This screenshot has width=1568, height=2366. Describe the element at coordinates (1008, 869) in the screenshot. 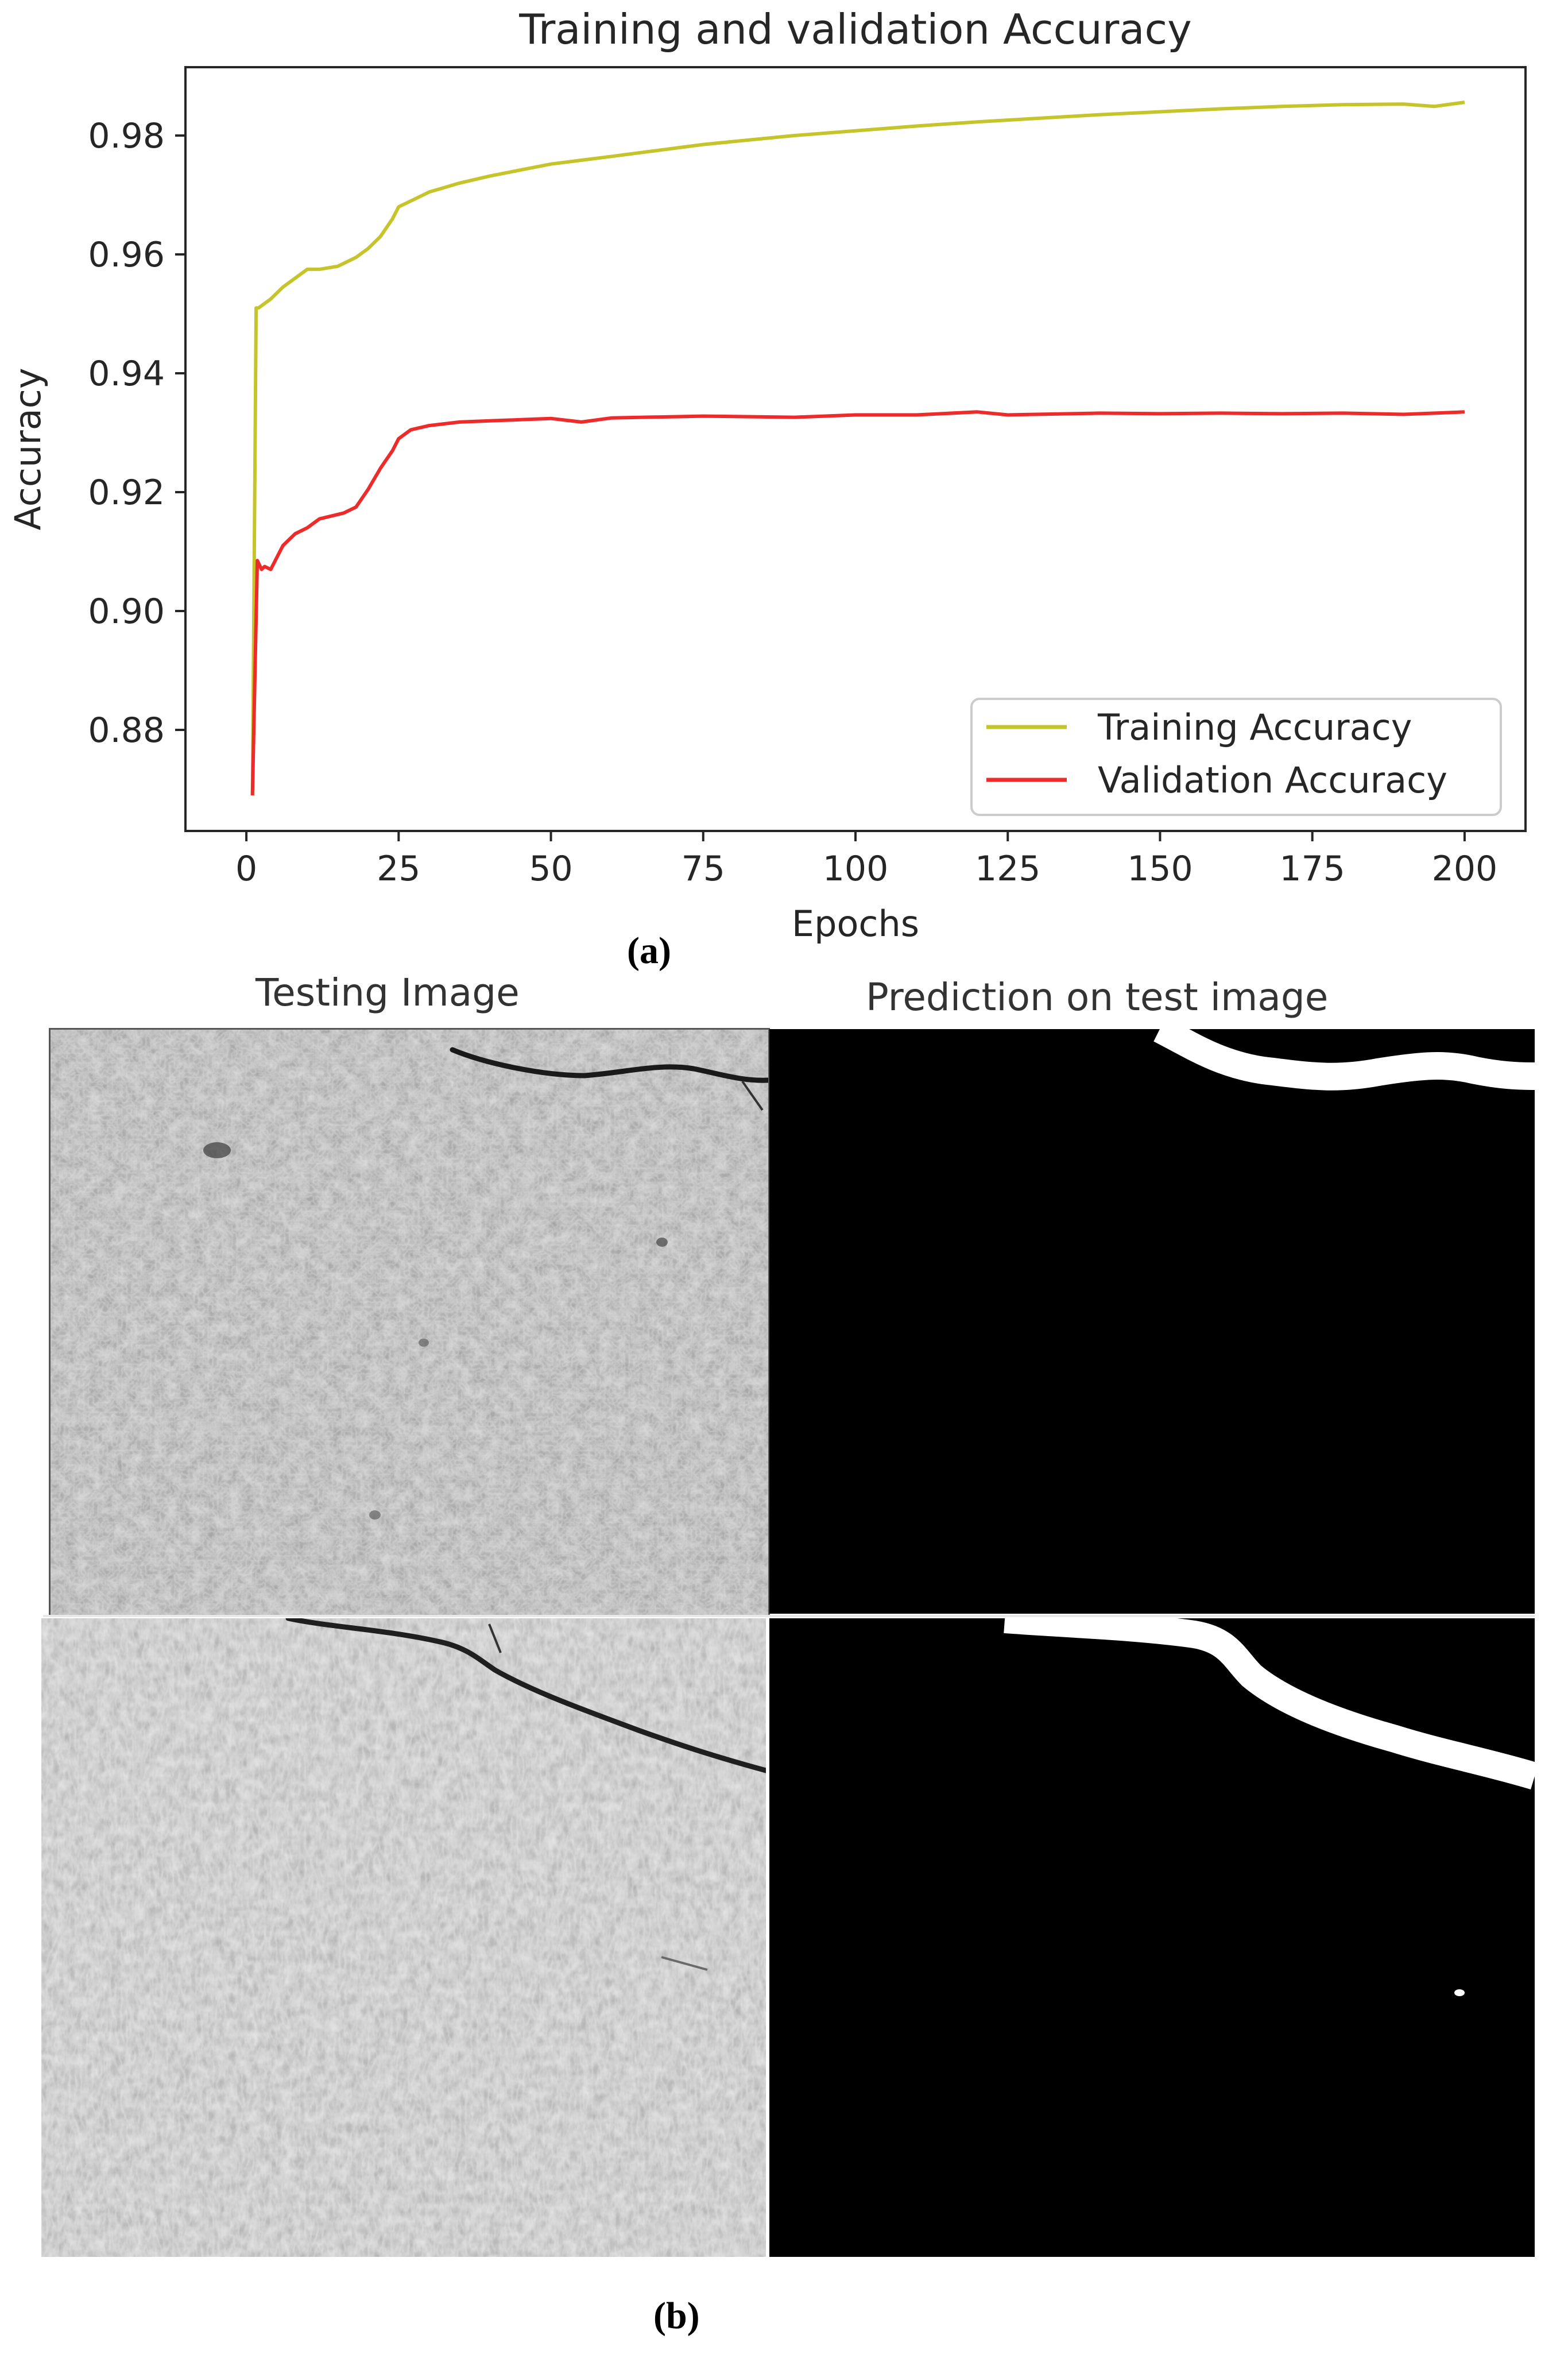

I see `x-tick-label: 125` at that location.